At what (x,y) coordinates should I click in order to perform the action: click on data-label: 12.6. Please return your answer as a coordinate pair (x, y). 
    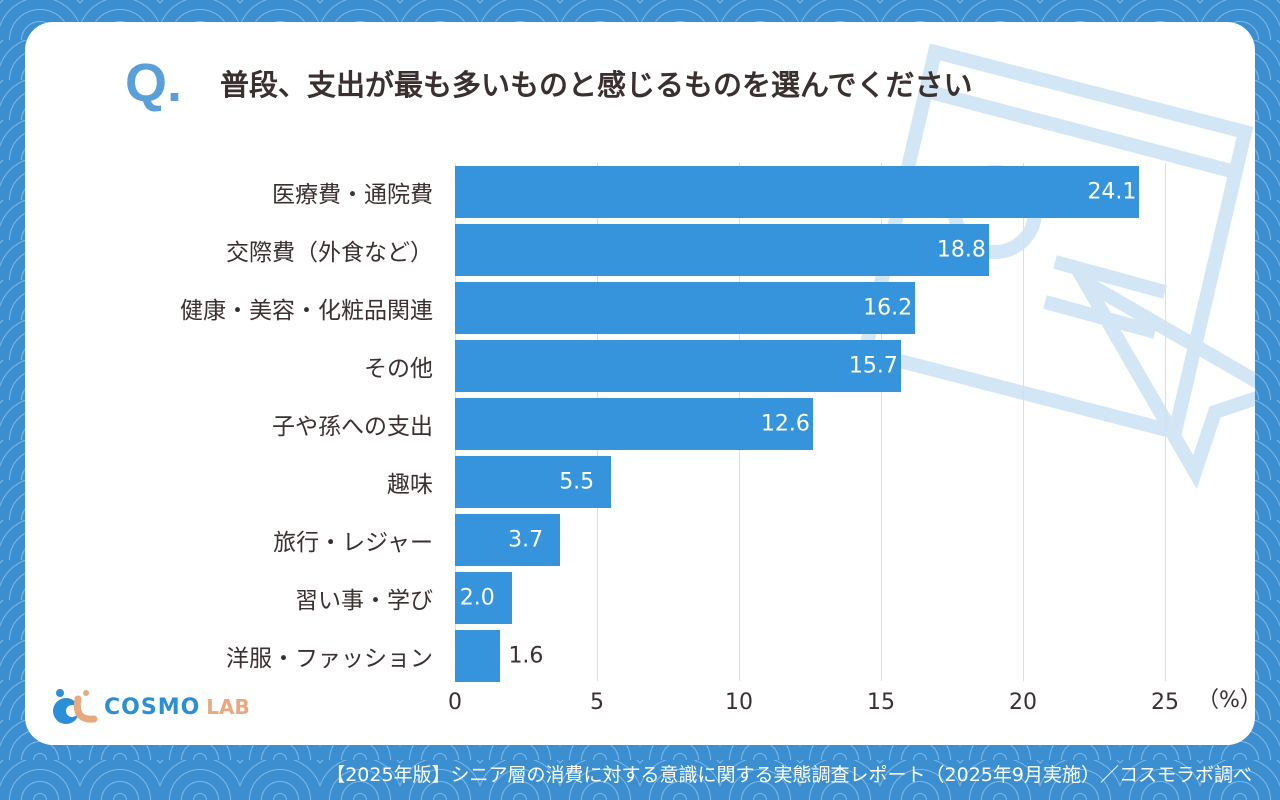
    Looking at the image, I should click on (785, 424).